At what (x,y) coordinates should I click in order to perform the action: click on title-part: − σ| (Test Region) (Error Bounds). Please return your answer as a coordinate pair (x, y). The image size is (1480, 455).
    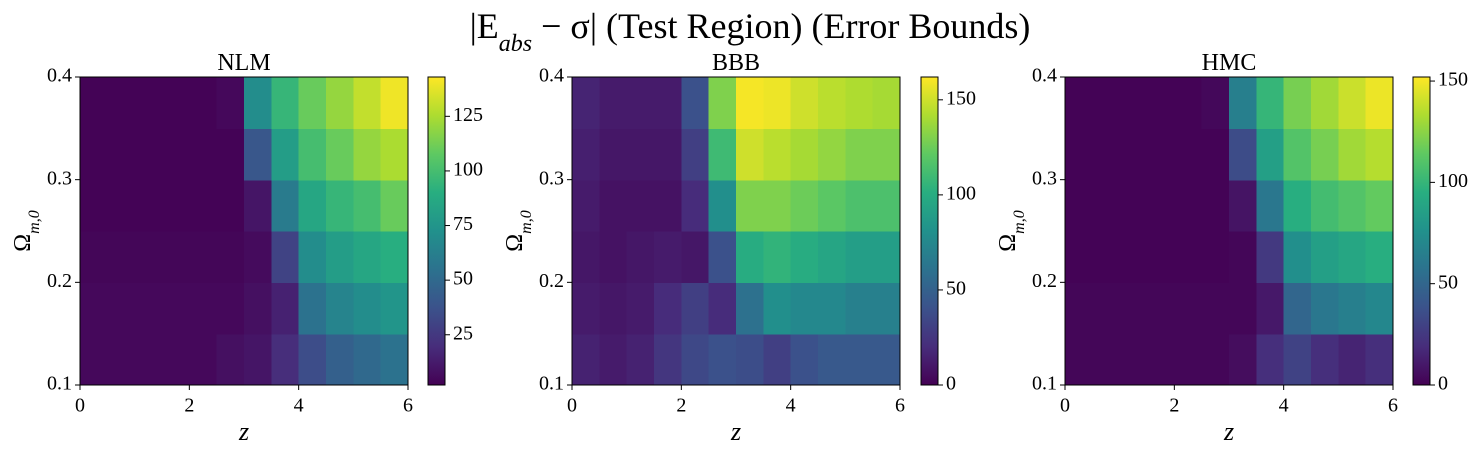
    Looking at the image, I should click on (781, 26).